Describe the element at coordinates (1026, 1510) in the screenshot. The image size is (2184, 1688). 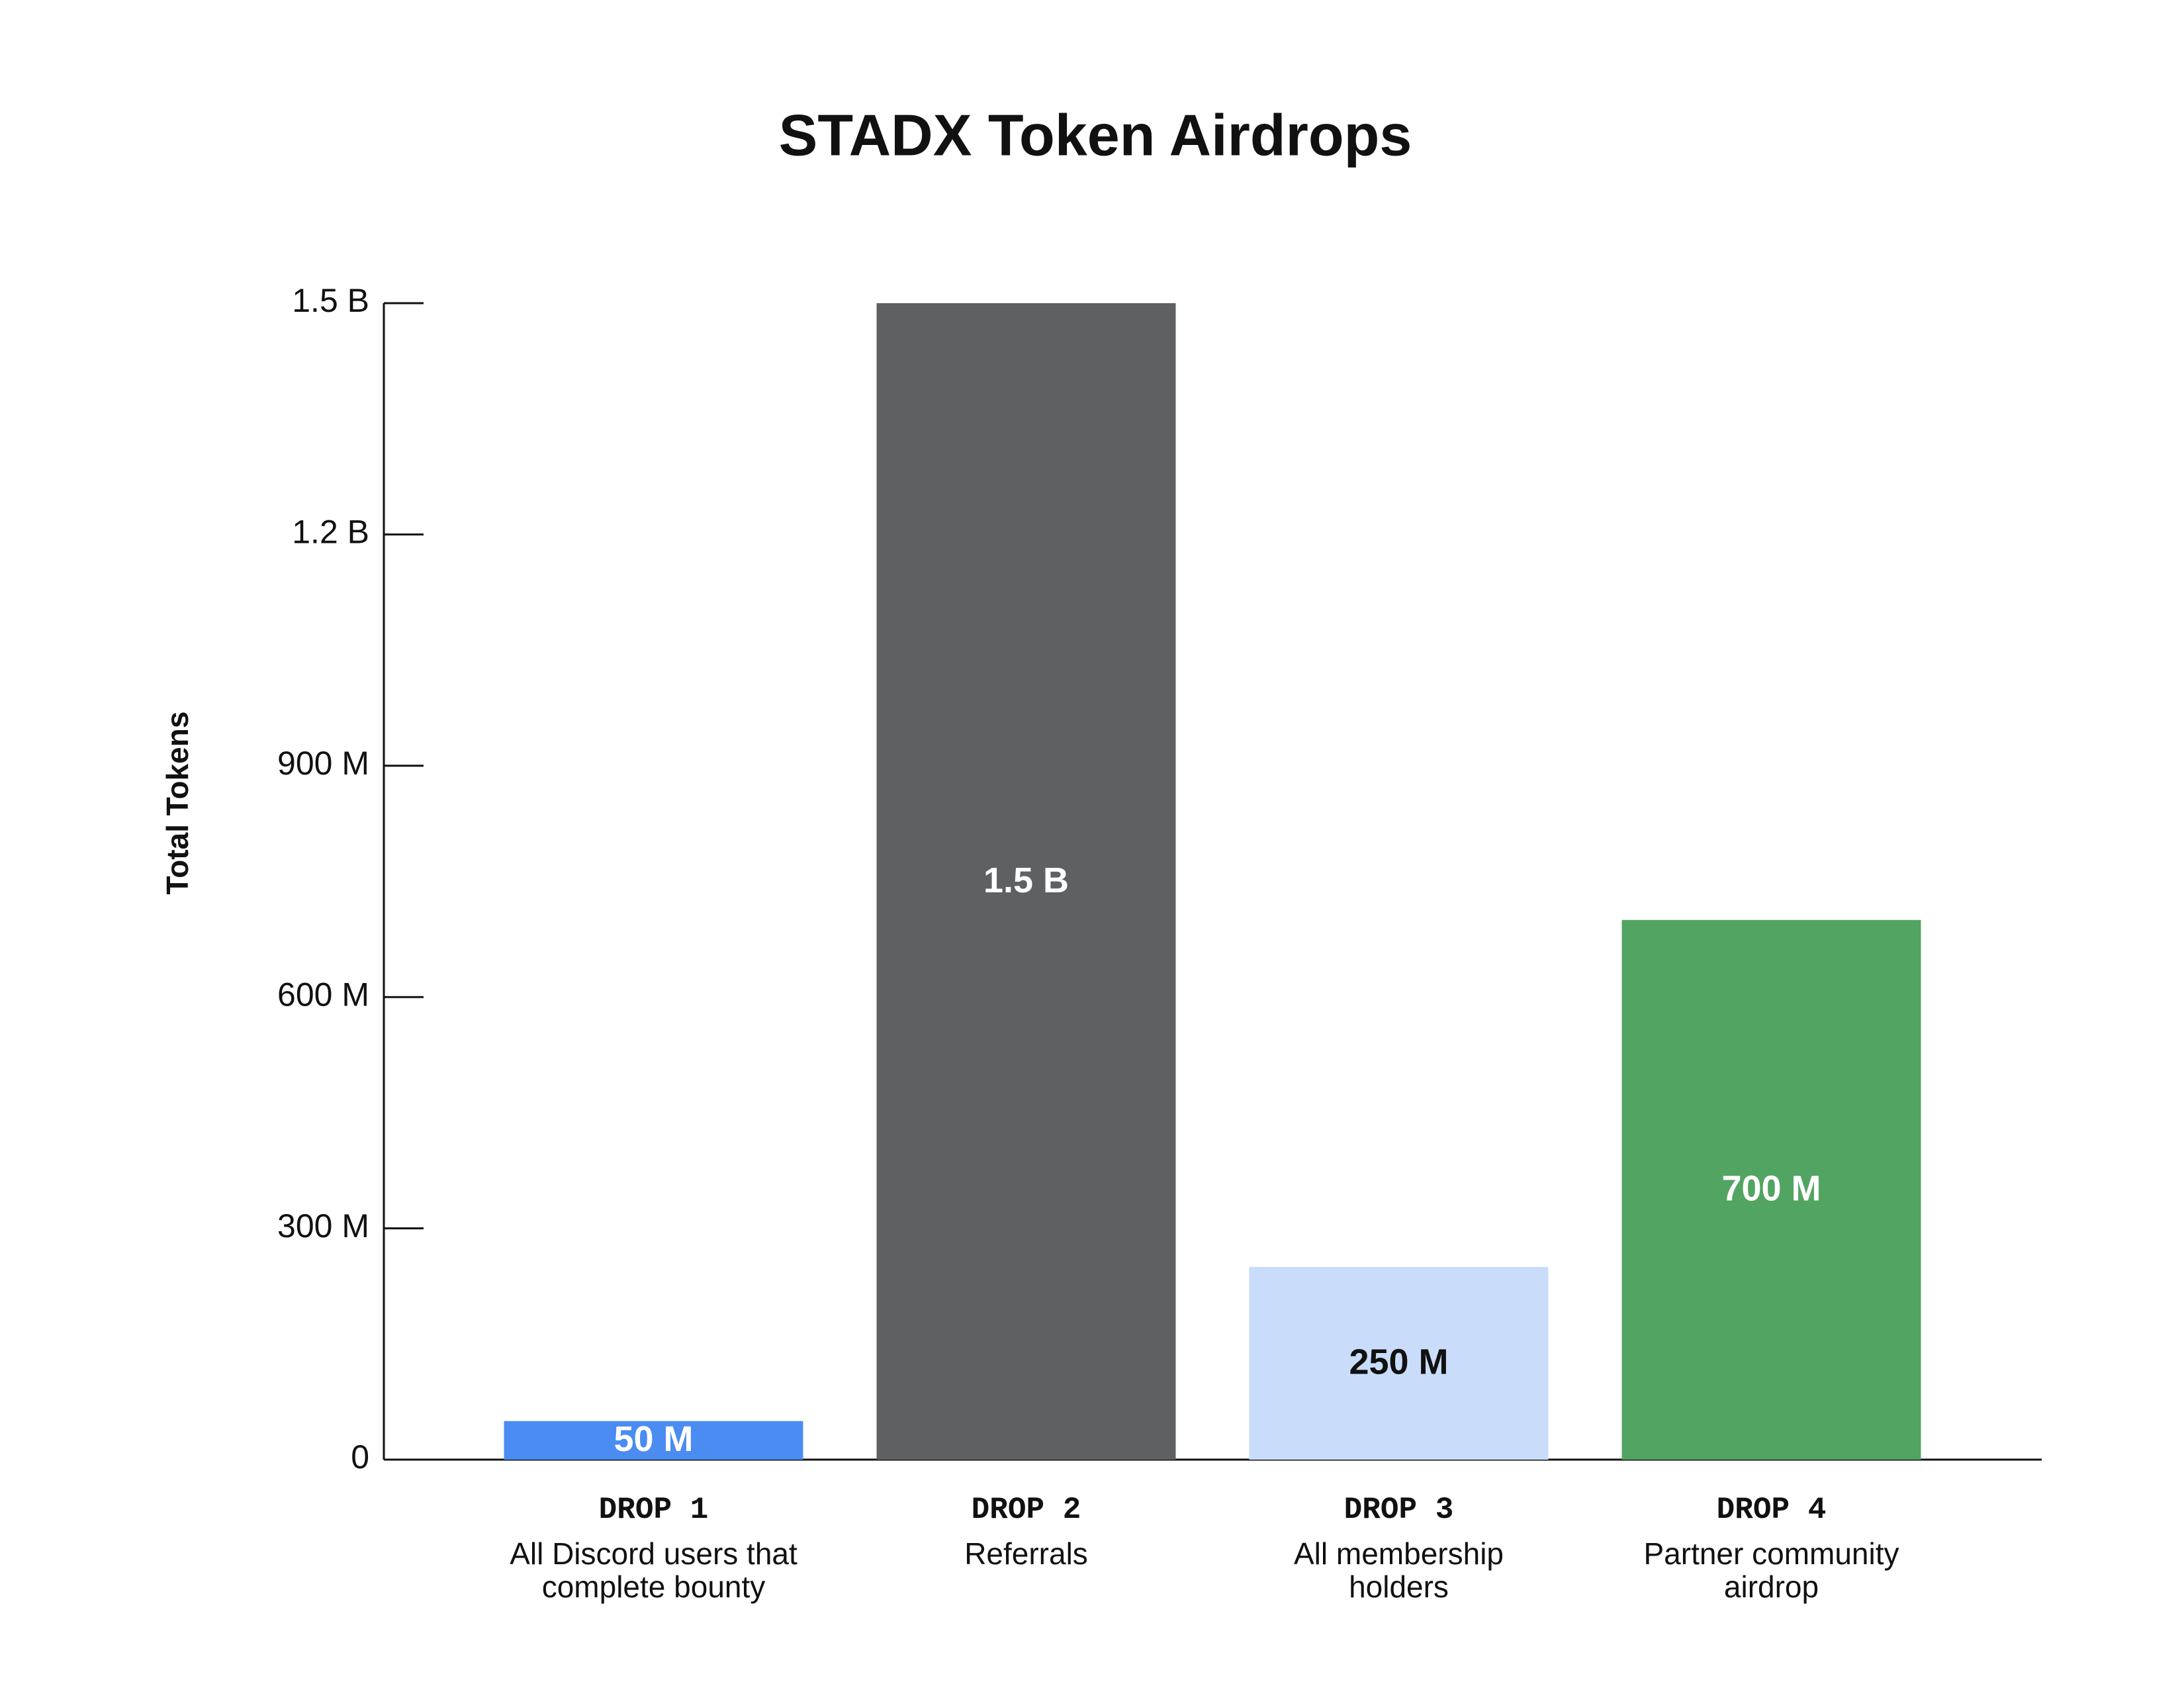
I see `x-tick-label: DROP 2` at that location.